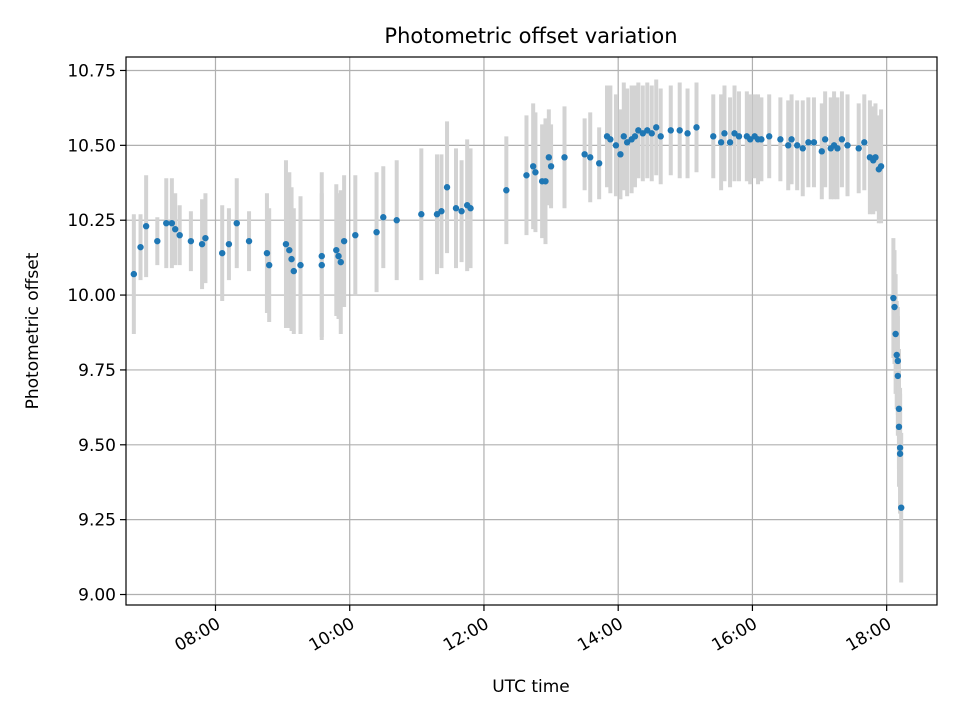 This screenshot has height=720, width=960. Describe the element at coordinates (97, 371) in the screenshot. I see `y-tick-label: 9.75` at that location.